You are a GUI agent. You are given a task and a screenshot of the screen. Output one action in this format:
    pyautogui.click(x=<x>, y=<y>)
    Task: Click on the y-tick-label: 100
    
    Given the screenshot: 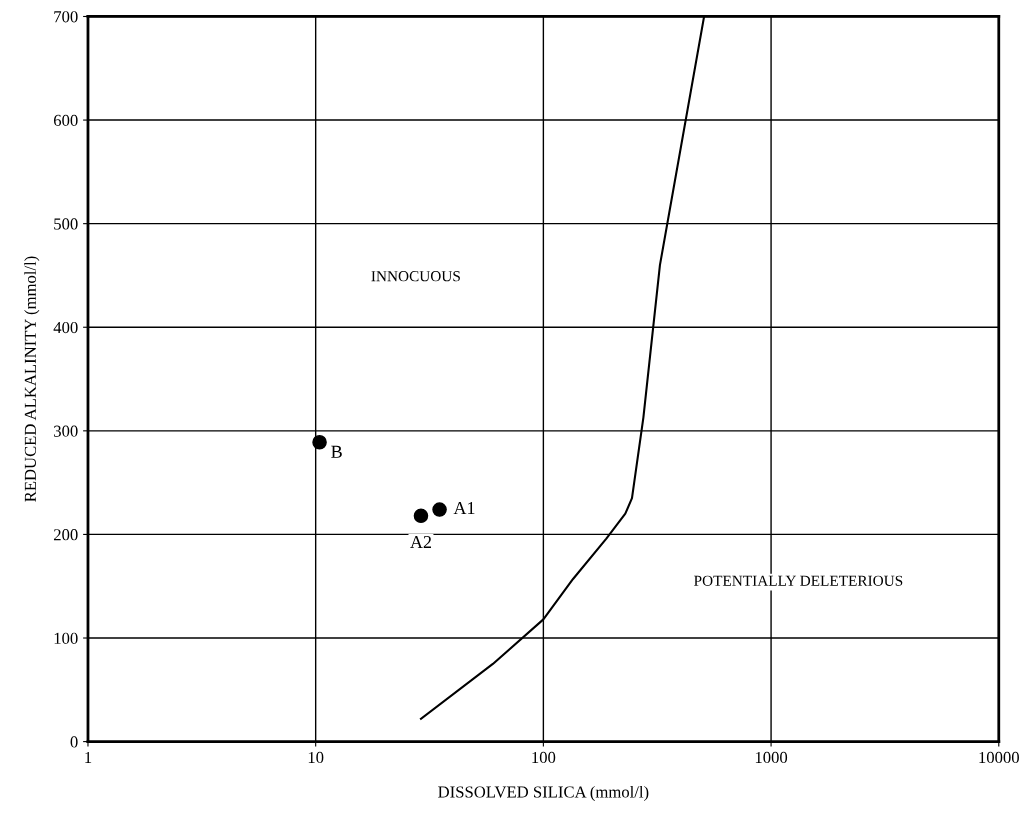 What is the action you would take?
    pyautogui.click(x=66, y=638)
    